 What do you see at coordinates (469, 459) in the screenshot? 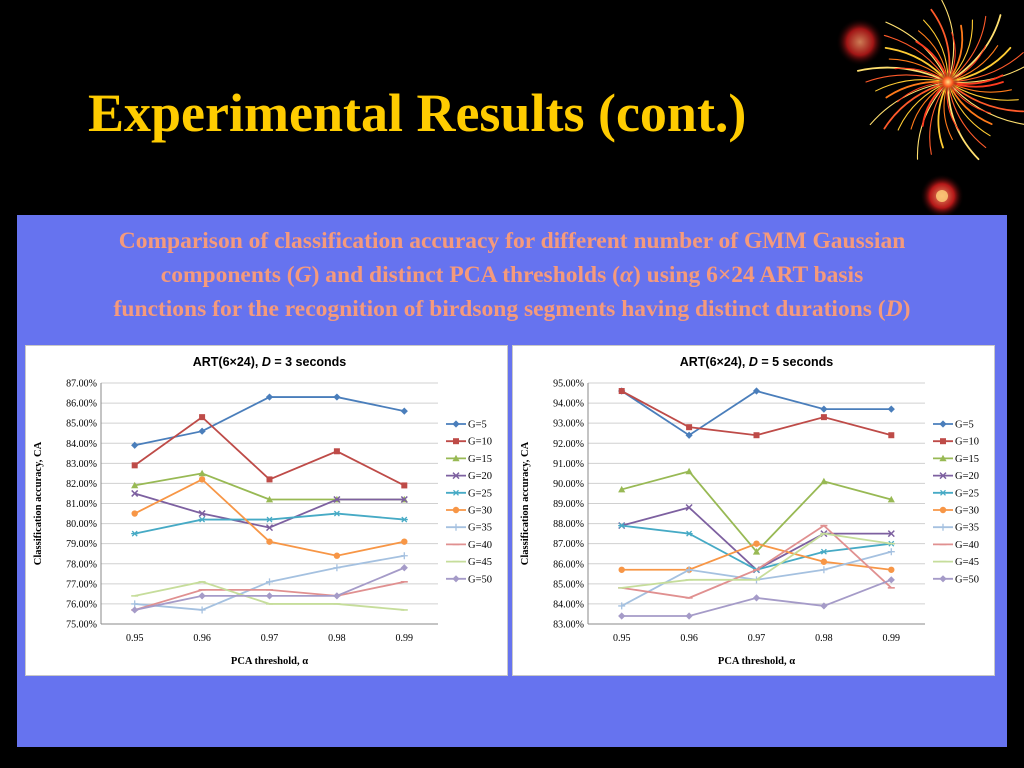
I see `legend-entry: G=15` at bounding box center [469, 459].